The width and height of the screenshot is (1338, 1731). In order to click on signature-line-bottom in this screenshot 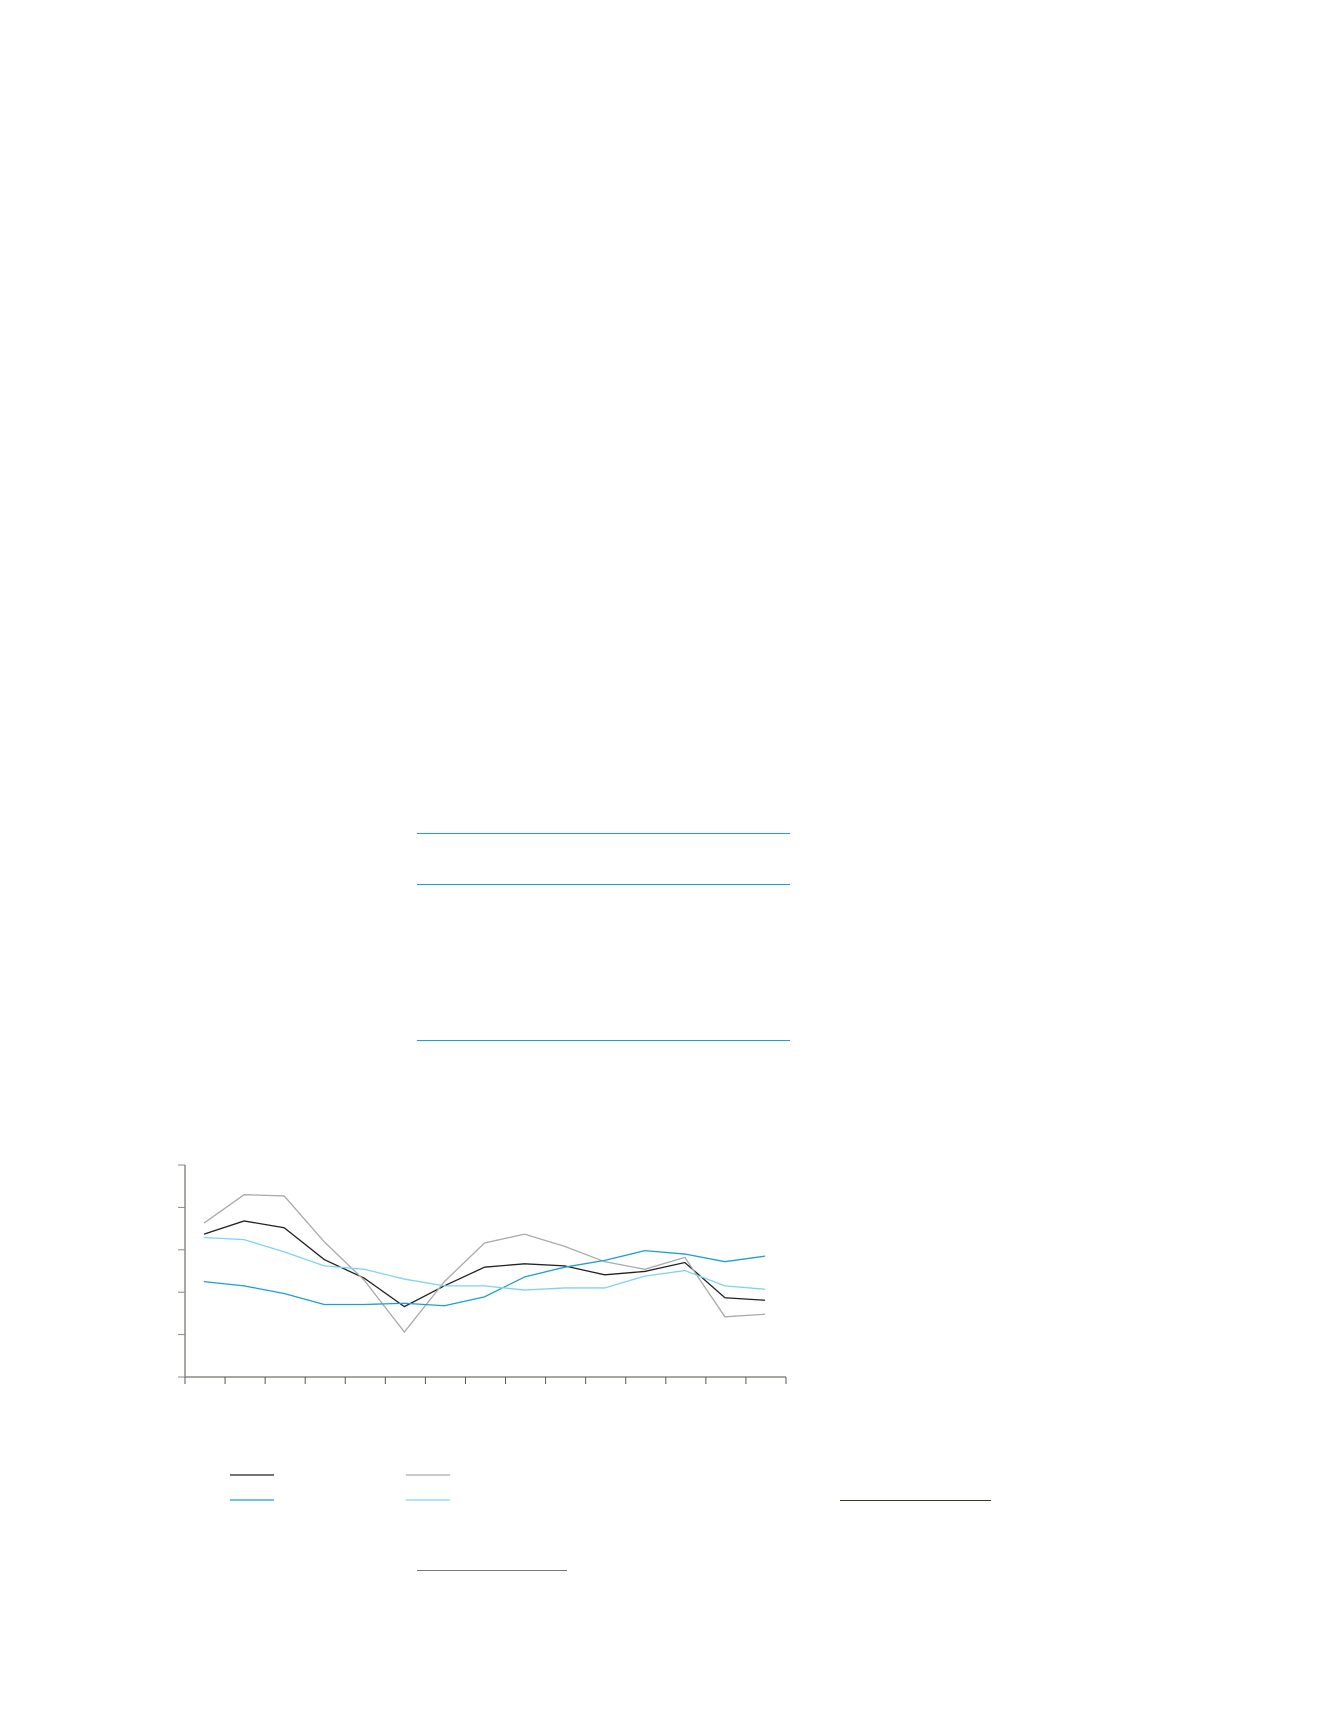, I will do `click(492, 1570)`.